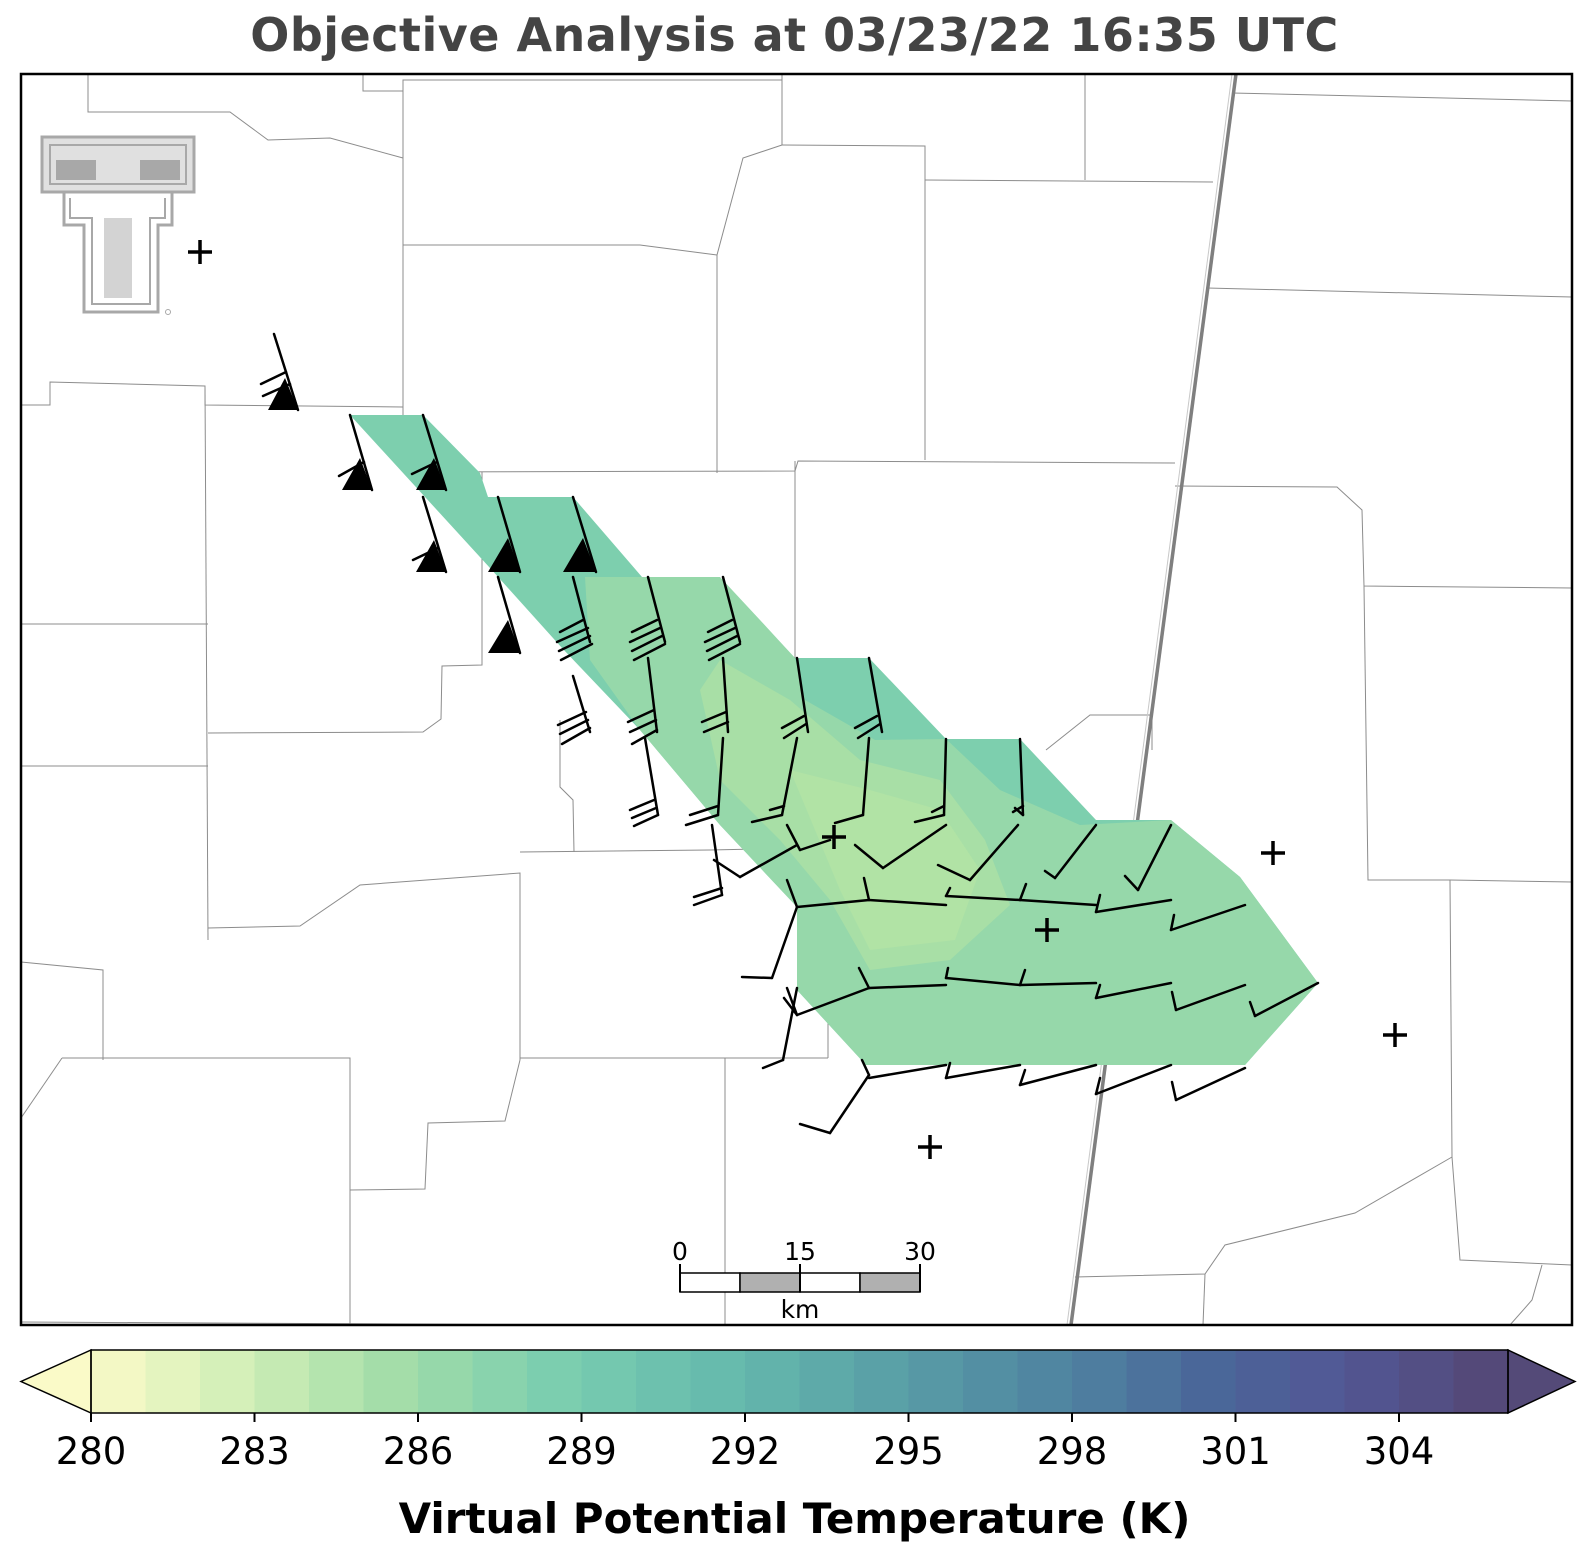  I want to click on colorbar-tick-label: 289, so click(581, 1451).